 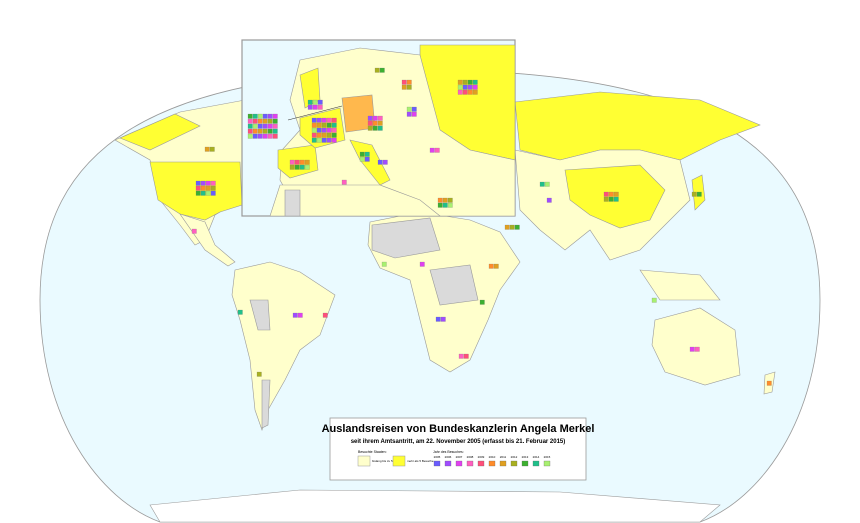 What do you see at coordinates (437, 457) in the screenshot?
I see `year-label: 2005` at bounding box center [437, 457].